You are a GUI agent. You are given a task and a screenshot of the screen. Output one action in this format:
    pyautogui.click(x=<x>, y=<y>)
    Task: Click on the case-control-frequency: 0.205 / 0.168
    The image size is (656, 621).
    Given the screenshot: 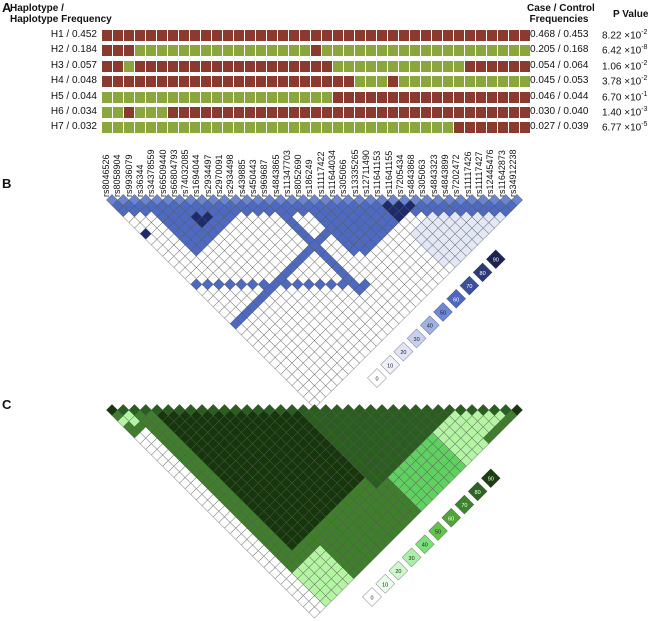 What is the action you would take?
    pyautogui.click(x=559, y=50)
    